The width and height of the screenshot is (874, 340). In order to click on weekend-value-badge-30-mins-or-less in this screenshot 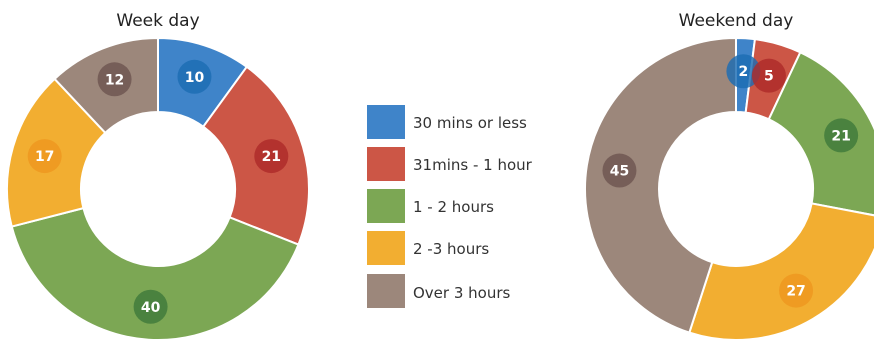, I will do `click(743, 71)`.